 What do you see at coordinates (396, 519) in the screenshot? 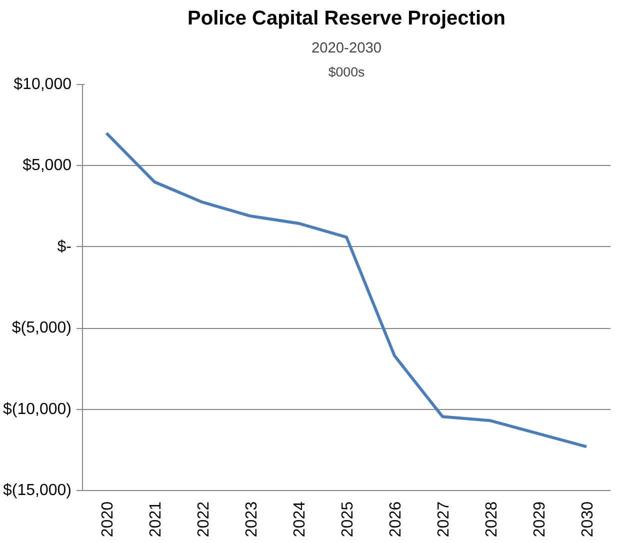
I see `x-tick-label: 2026` at bounding box center [396, 519].